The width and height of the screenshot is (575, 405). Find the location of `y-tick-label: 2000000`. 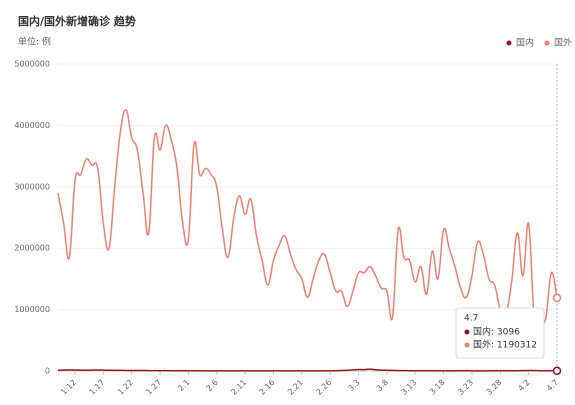

y-tick-label: 2000000 is located at coordinates (32, 248).